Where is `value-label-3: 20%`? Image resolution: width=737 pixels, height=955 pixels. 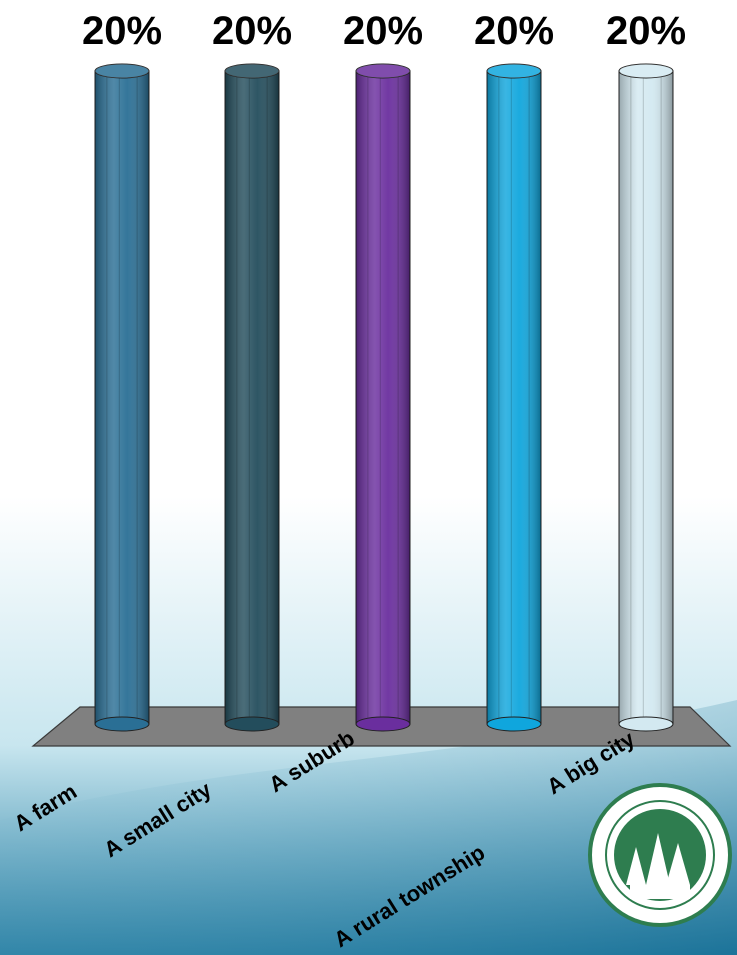 value-label-3: 20% is located at coordinates (514, 31).